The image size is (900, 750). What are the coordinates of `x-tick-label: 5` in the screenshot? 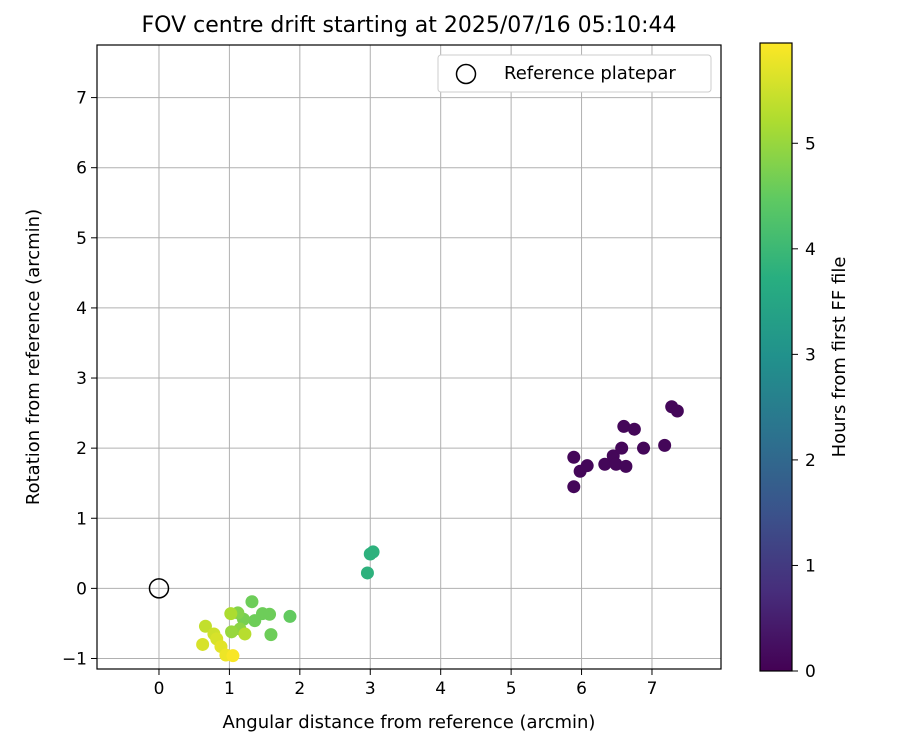 It's located at (511, 689).